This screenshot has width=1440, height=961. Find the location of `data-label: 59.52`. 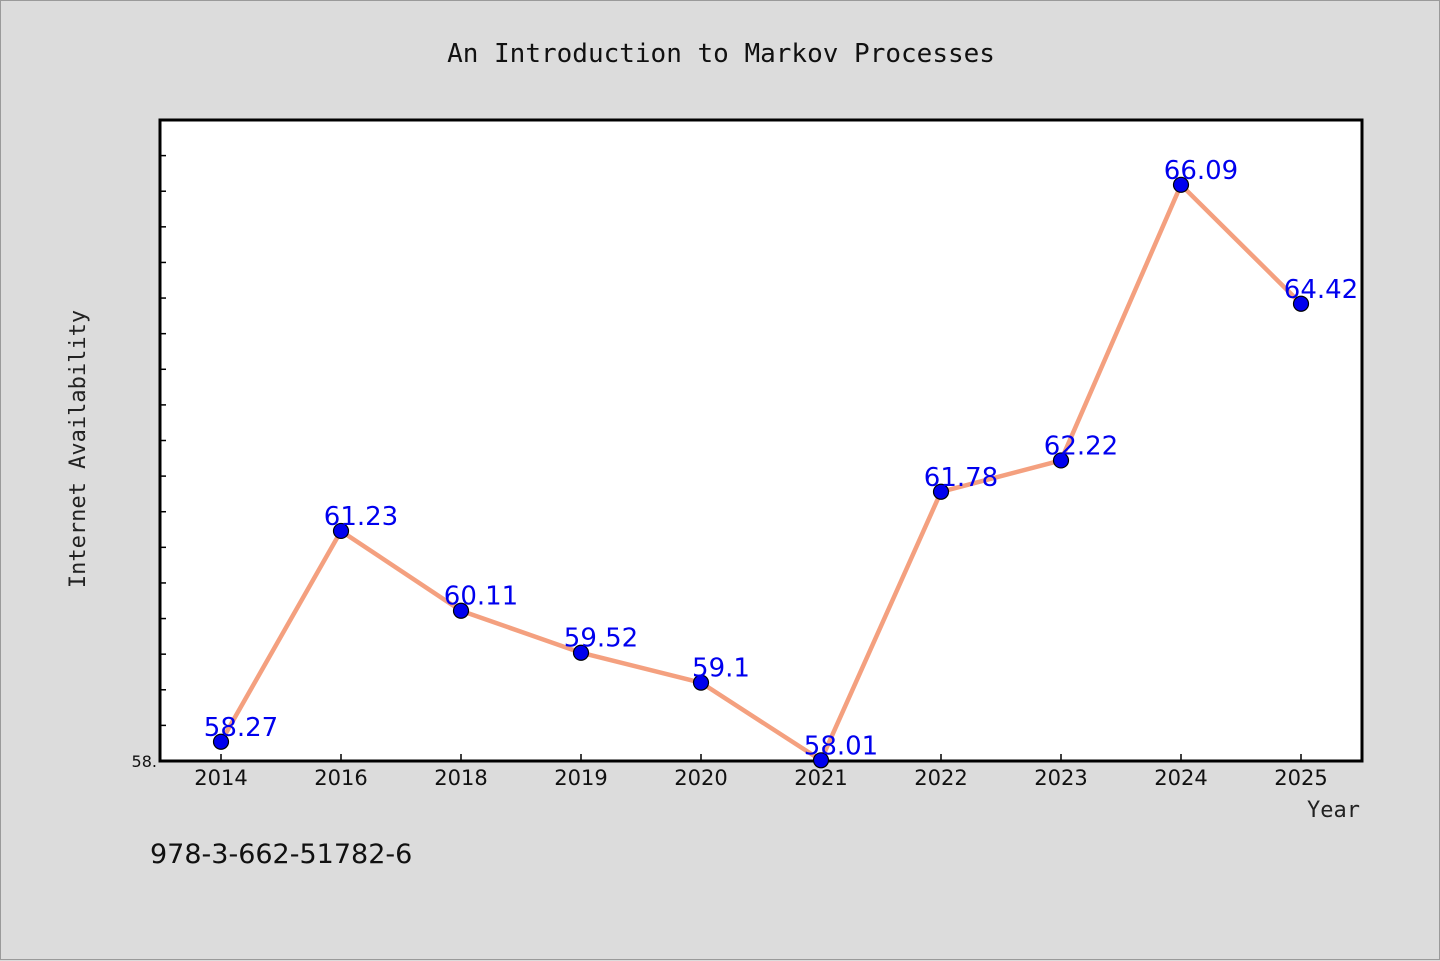

data-label: 59.52 is located at coordinates (601, 639).